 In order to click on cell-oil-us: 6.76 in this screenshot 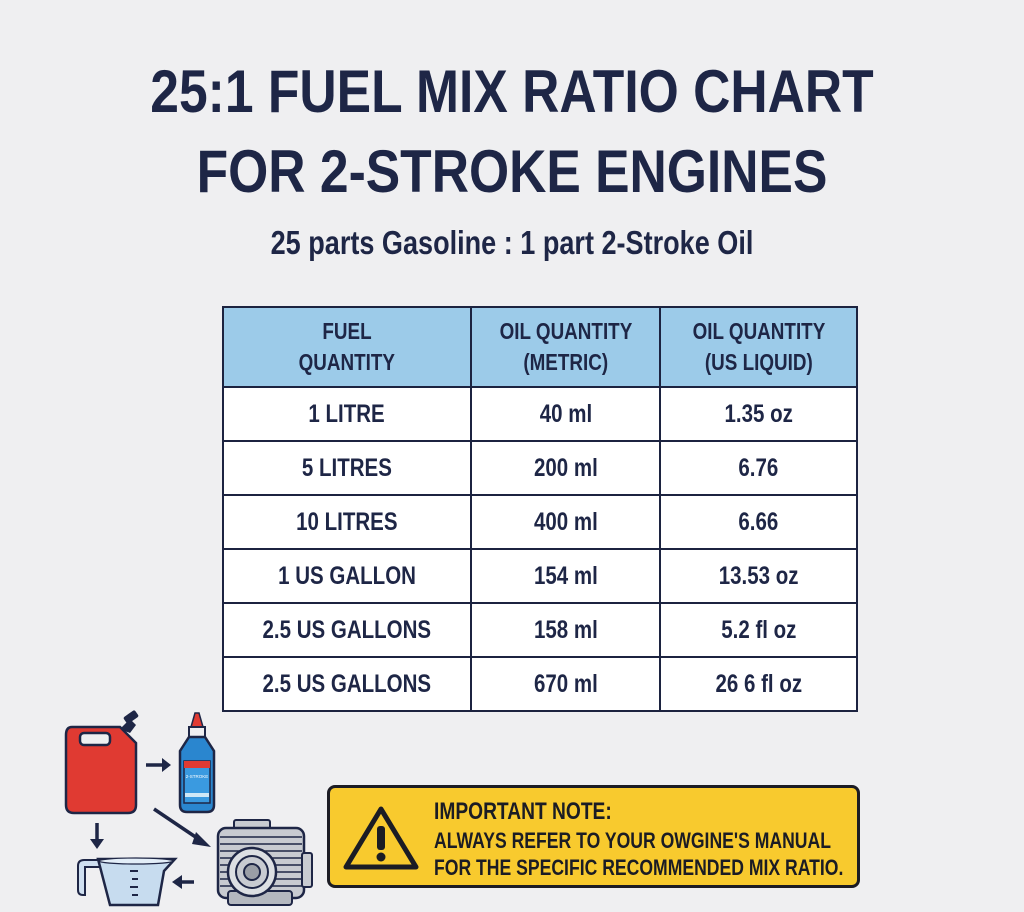, I will do `click(758, 468)`.